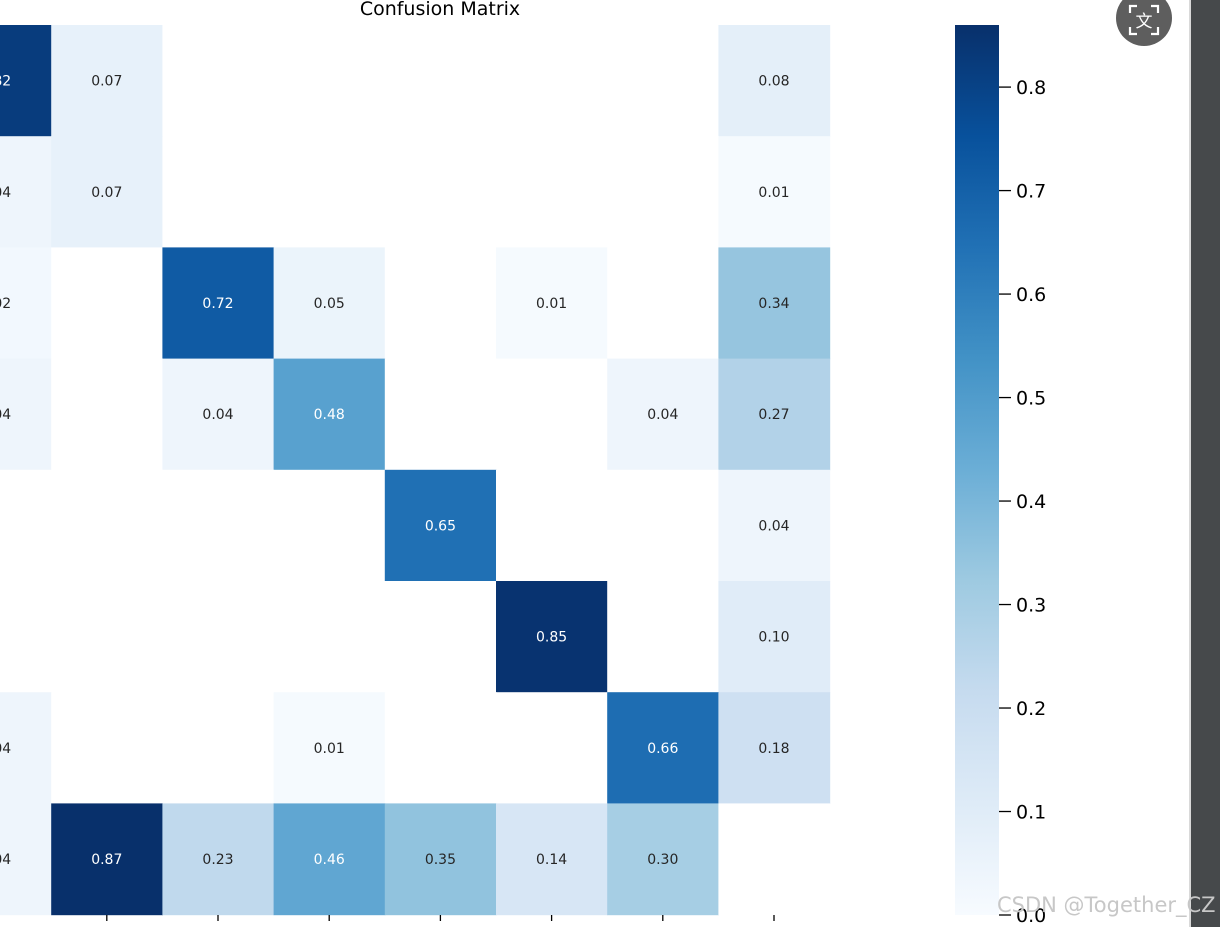 The height and width of the screenshot is (927, 1220). I want to click on cell-value-label: 0.10, so click(773, 638).